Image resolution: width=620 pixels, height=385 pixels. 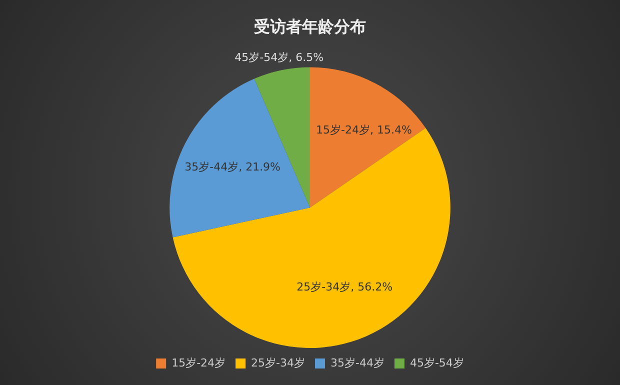 What do you see at coordinates (278, 363) in the screenshot?
I see `legend-label: 25岁-34岁` at bounding box center [278, 363].